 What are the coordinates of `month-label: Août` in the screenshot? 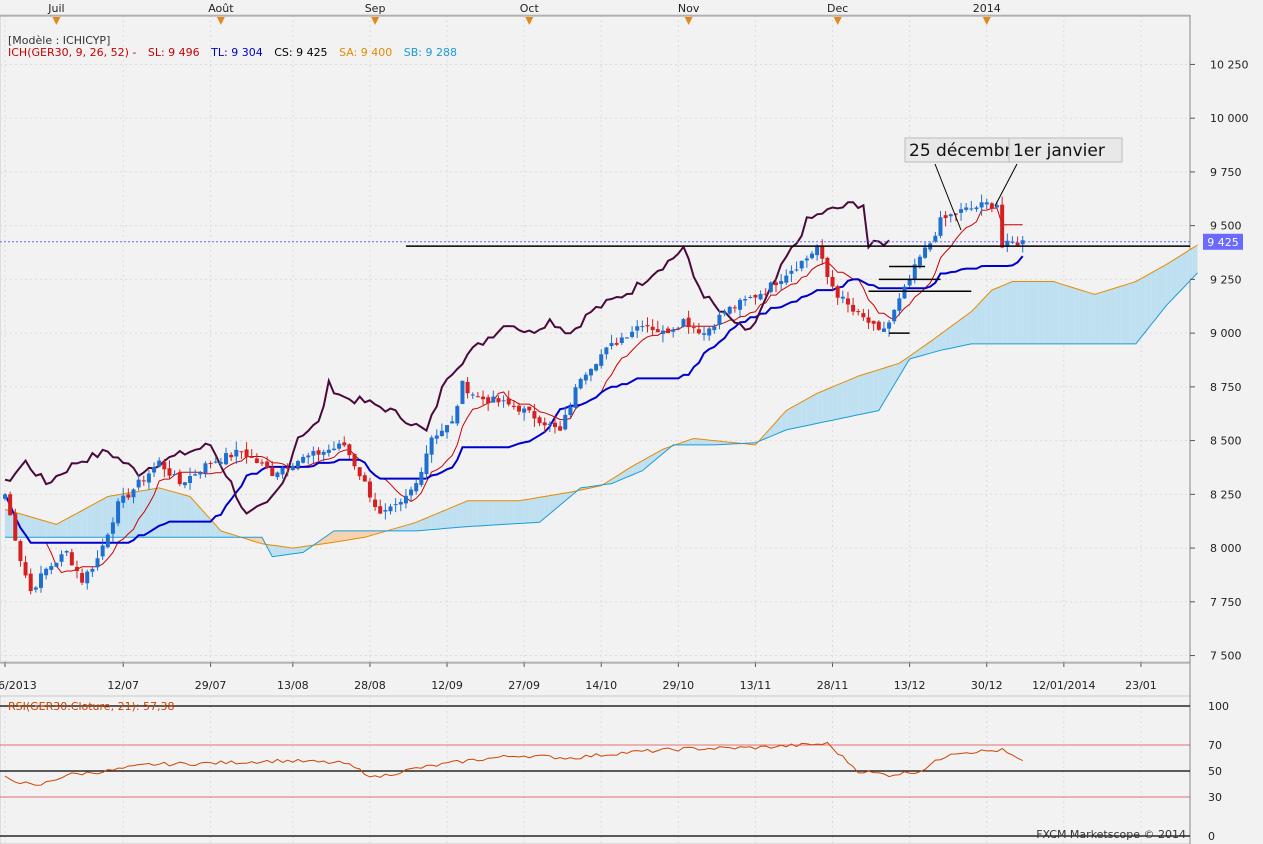 It's located at (221, 8).